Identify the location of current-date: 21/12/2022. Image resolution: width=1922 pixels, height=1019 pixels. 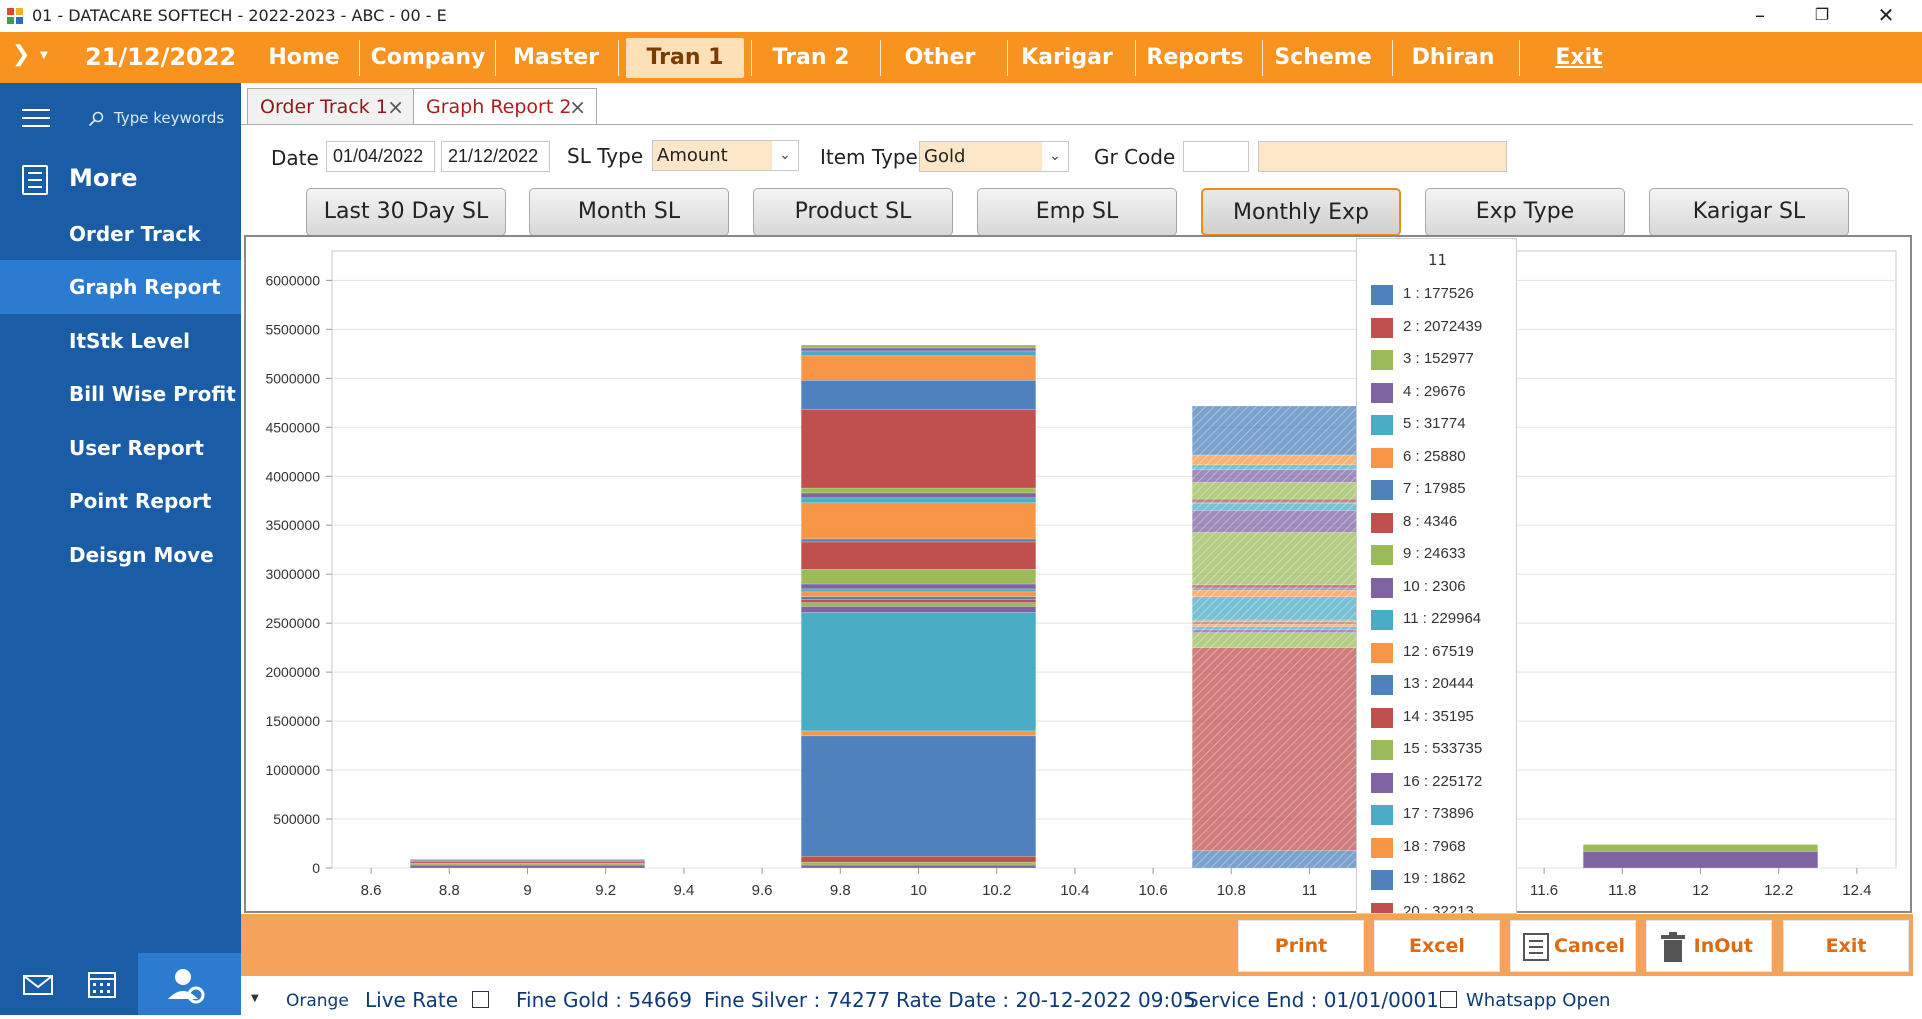
(161, 57).